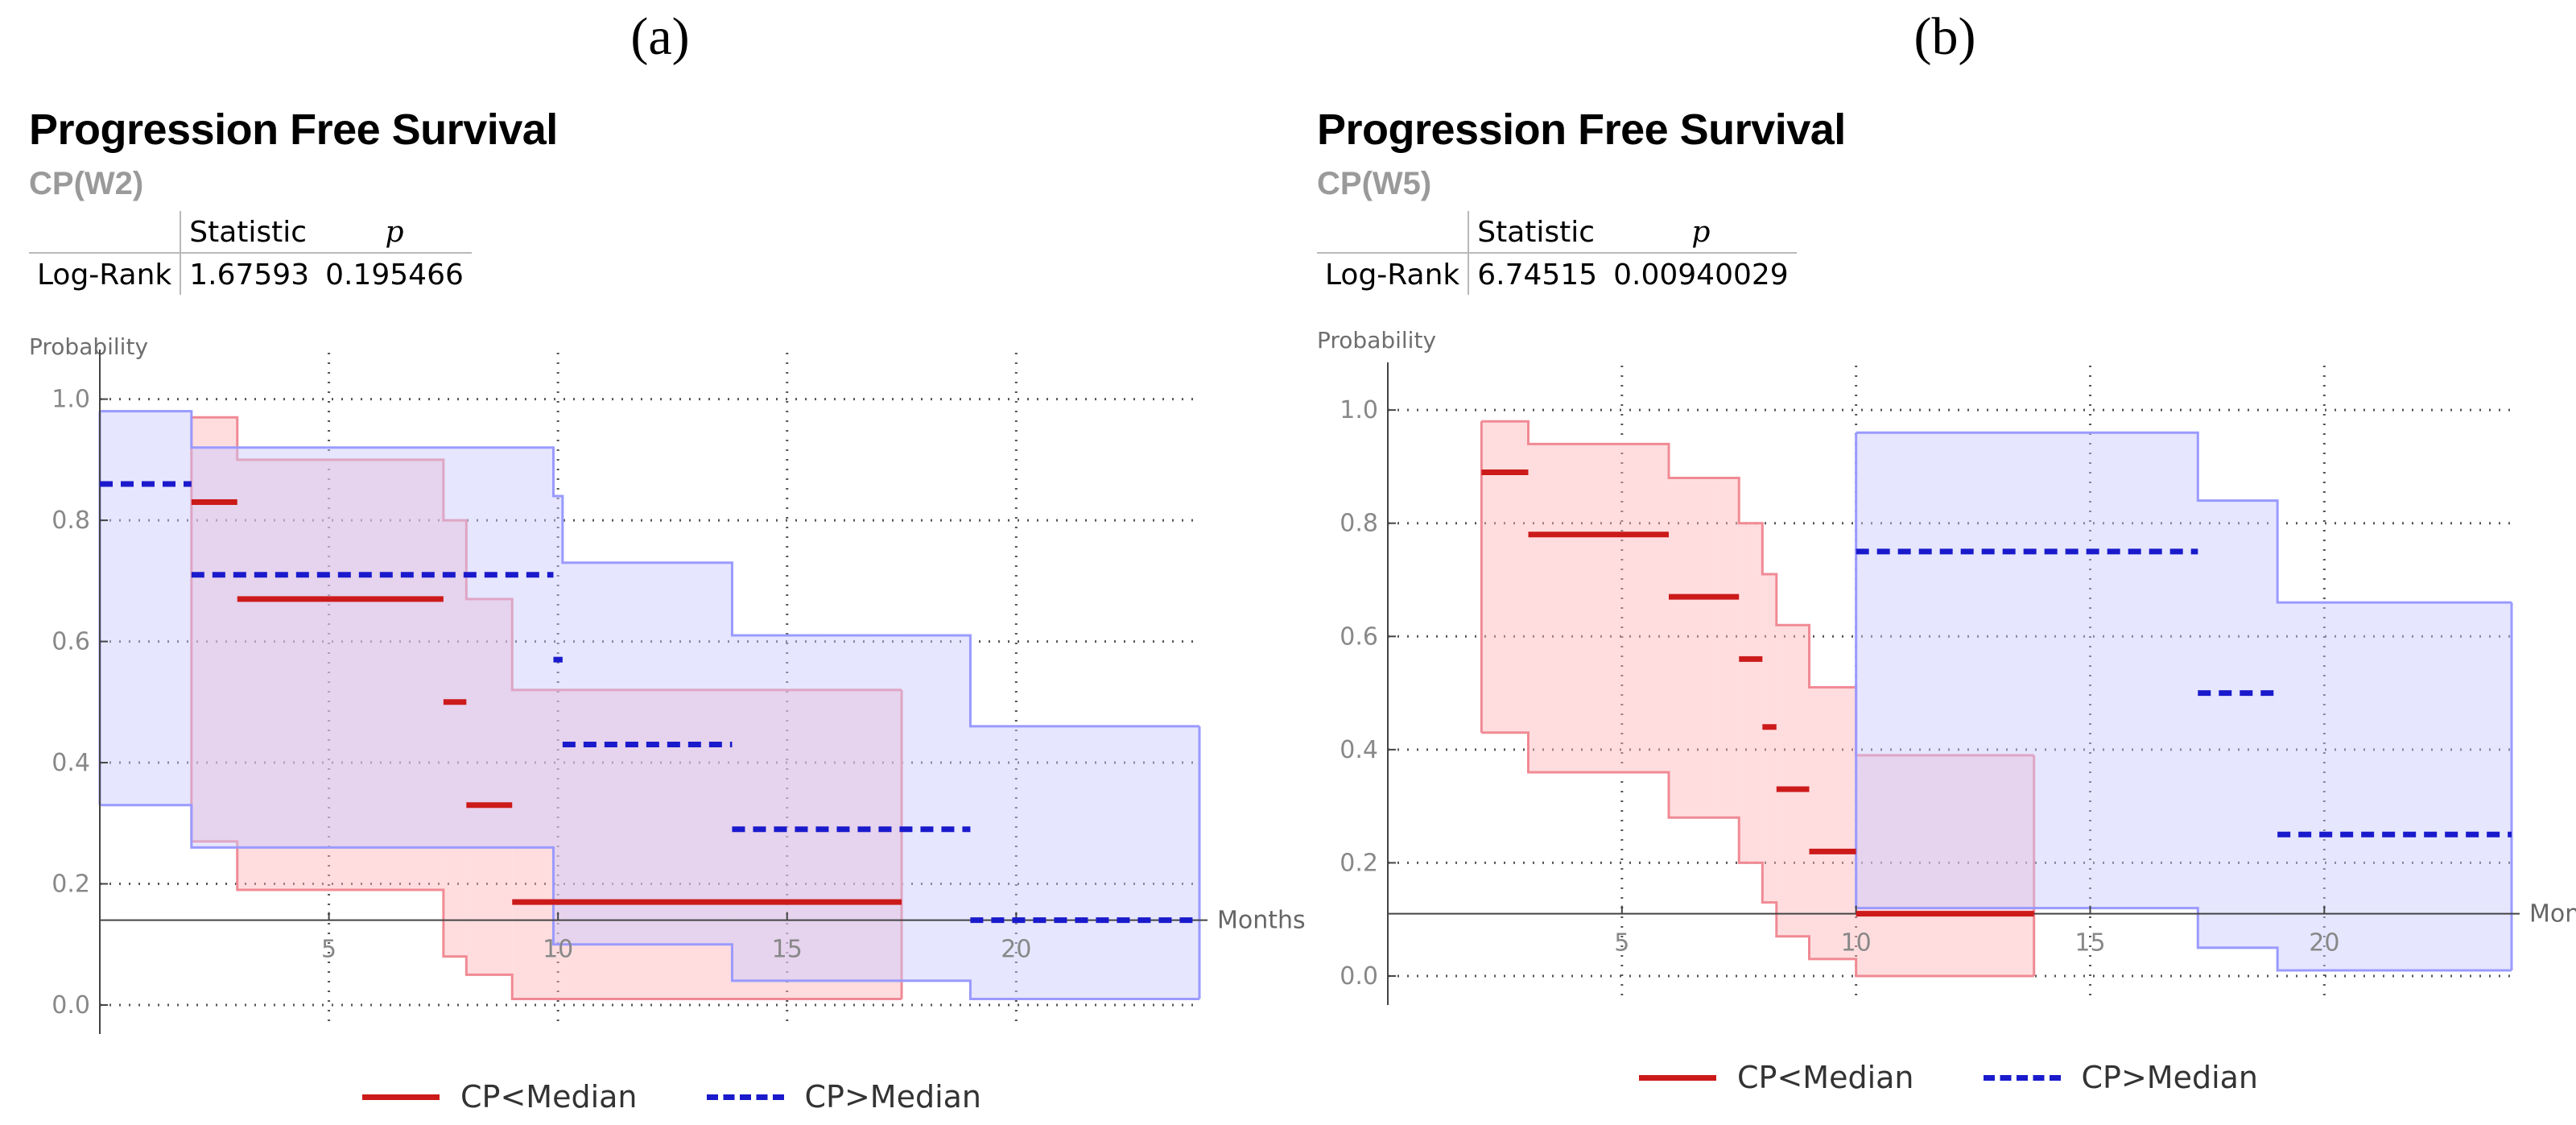  What do you see at coordinates (660, 37) in the screenshot?
I see `panel-label: (a)` at bounding box center [660, 37].